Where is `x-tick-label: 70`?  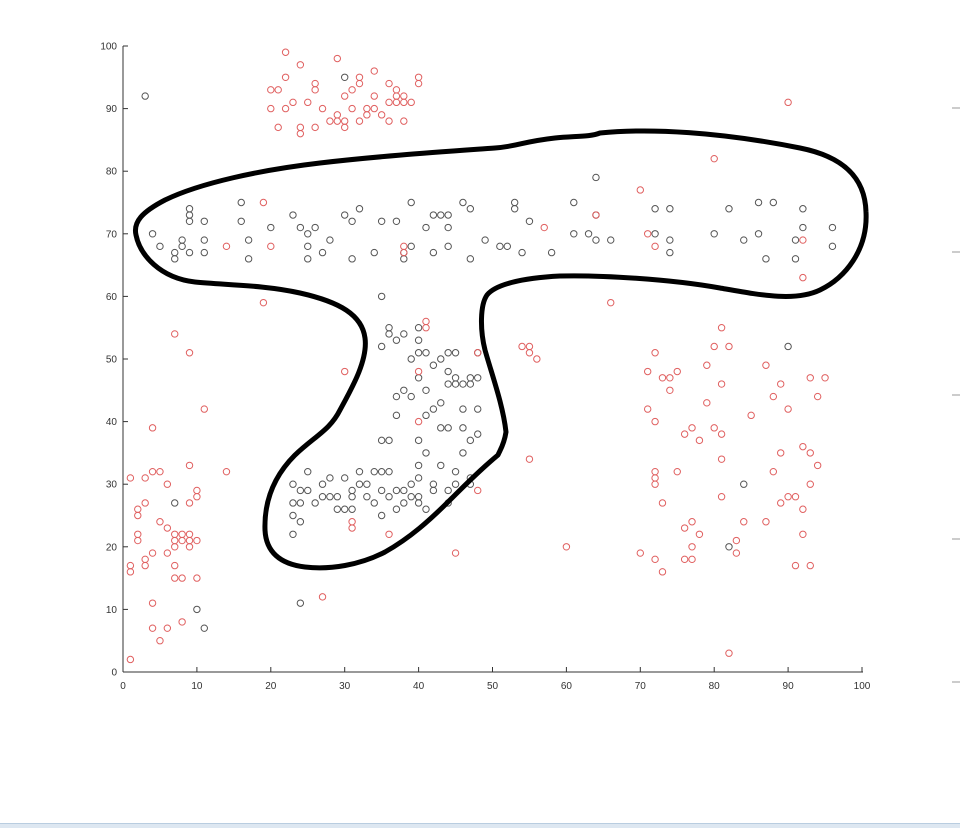 x-tick-label: 70 is located at coordinates (641, 686).